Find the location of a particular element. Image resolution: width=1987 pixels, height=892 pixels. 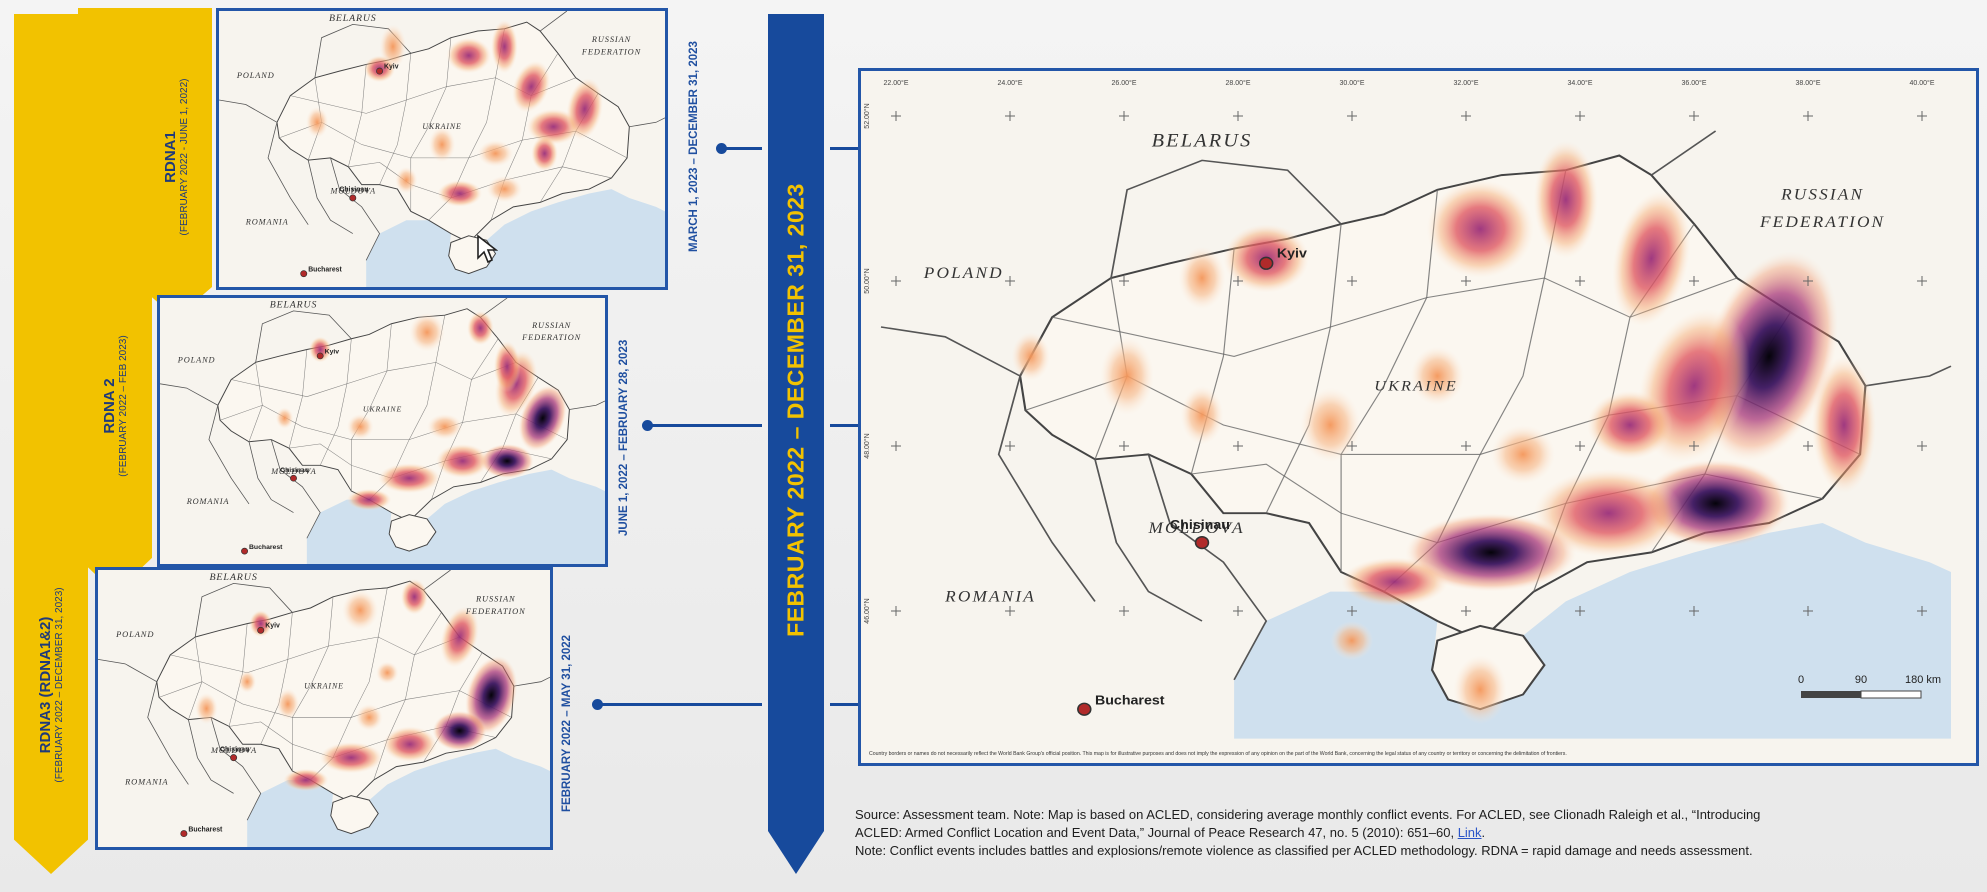

longitude-label: 34.00°E is located at coordinates (1580, 83).